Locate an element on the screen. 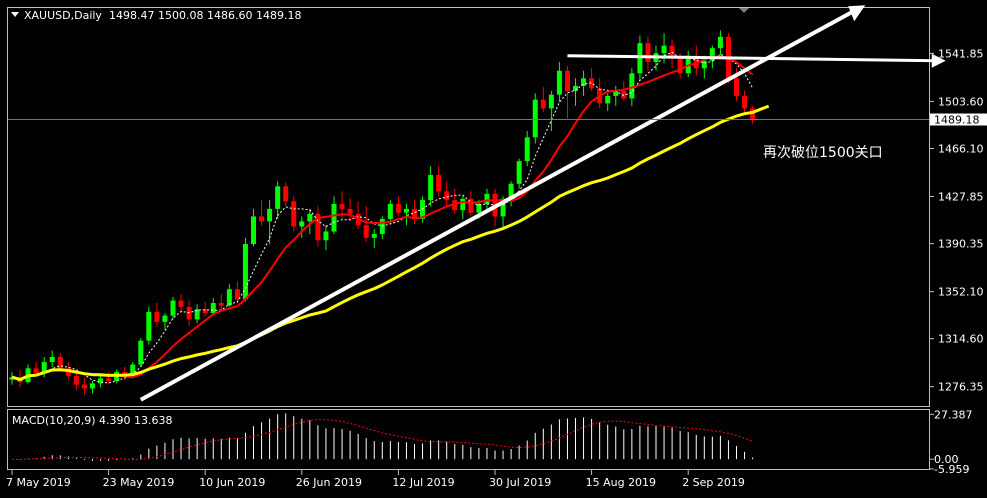 The image size is (987, 498). symbol-header: XAUUSD,Daily is located at coordinates (63, 15).